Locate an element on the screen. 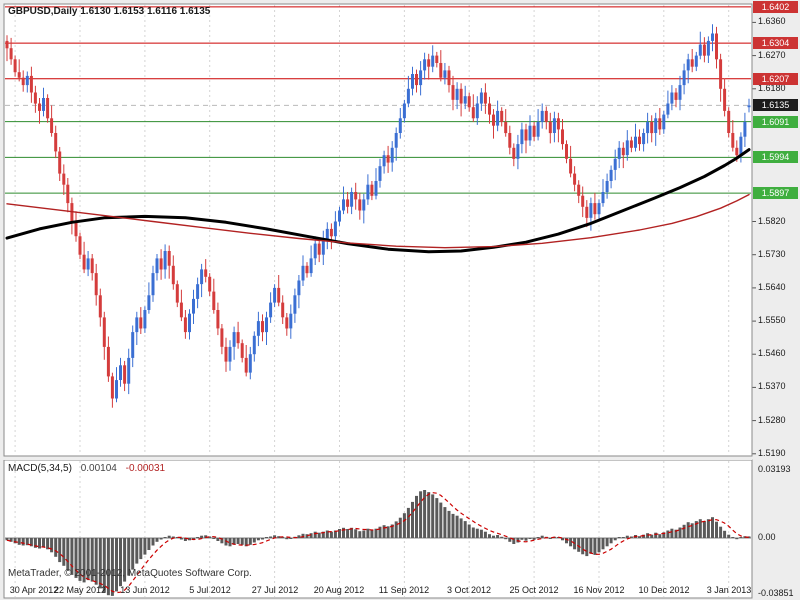 Image resolution: width=800 pixels, height=600 pixels. macd-signal-value: -0.00031 is located at coordinates (145, 468).